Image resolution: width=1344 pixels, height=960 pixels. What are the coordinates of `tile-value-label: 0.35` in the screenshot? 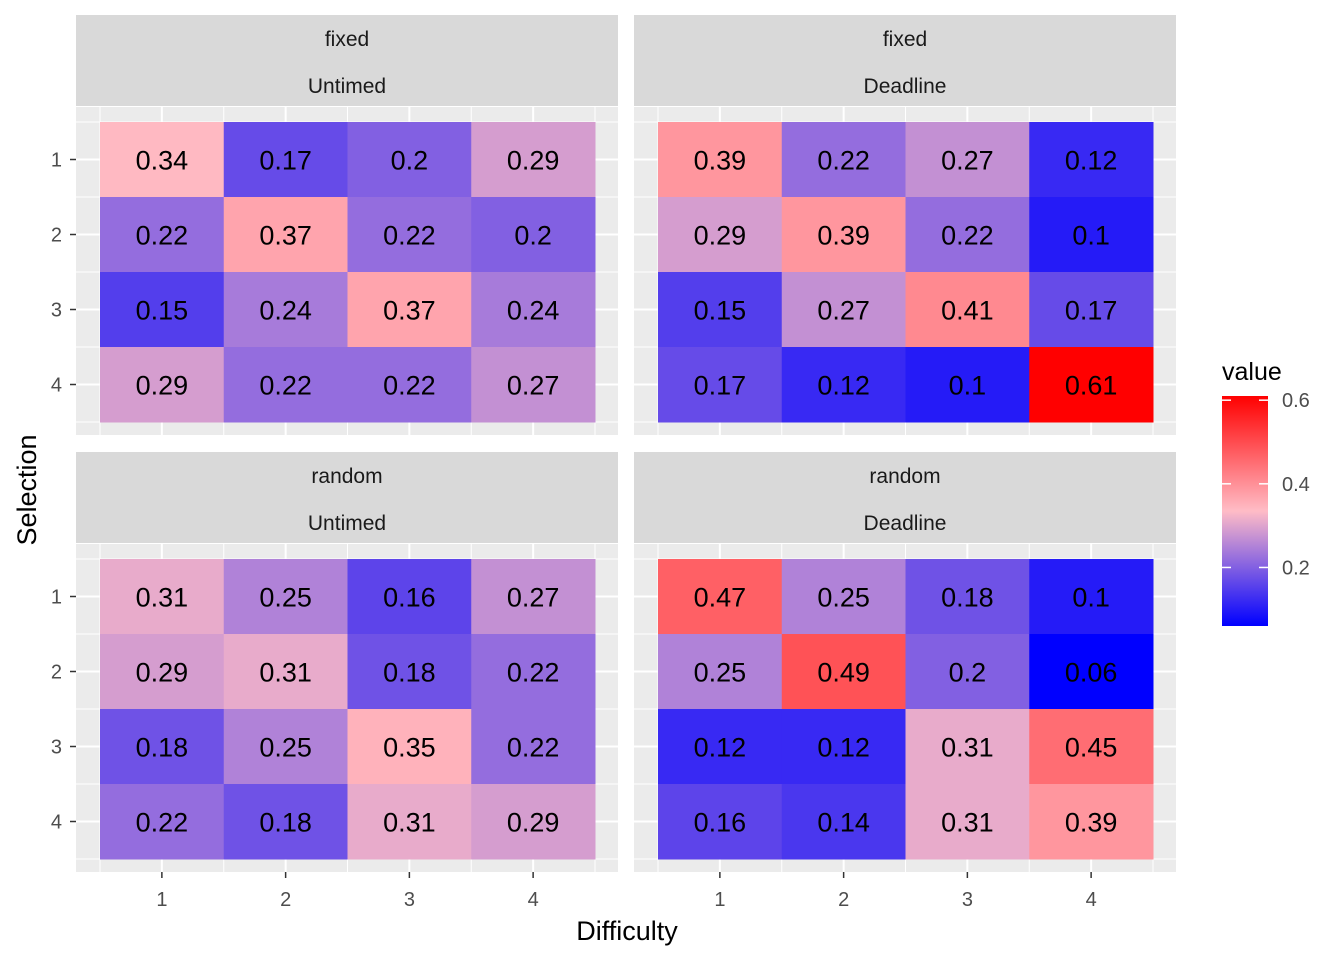 It's located at (409, 748).